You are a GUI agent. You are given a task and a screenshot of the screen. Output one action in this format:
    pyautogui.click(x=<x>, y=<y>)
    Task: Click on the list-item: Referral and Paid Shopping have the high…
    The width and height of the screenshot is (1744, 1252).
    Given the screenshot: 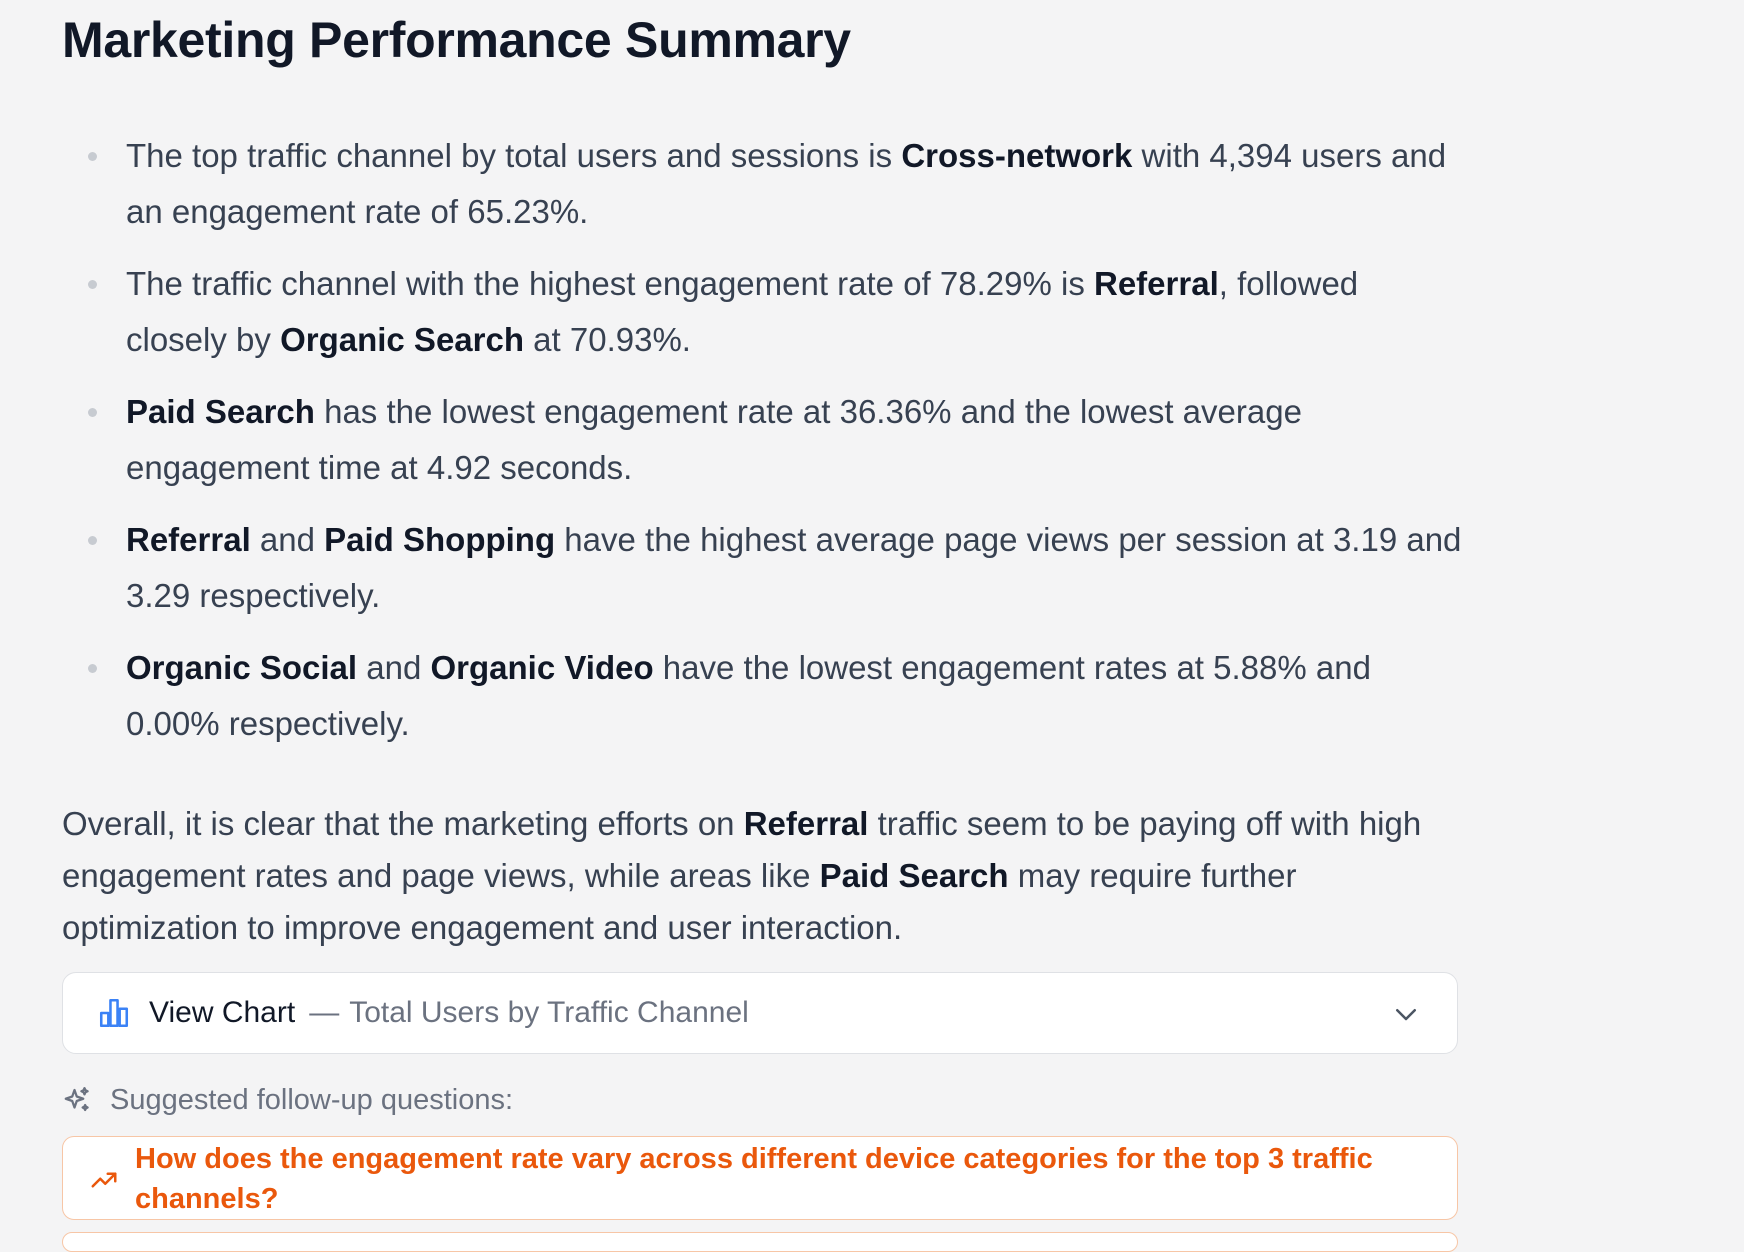 What is the action you would take?
    pyautogui.click(x=762, y=568)
    